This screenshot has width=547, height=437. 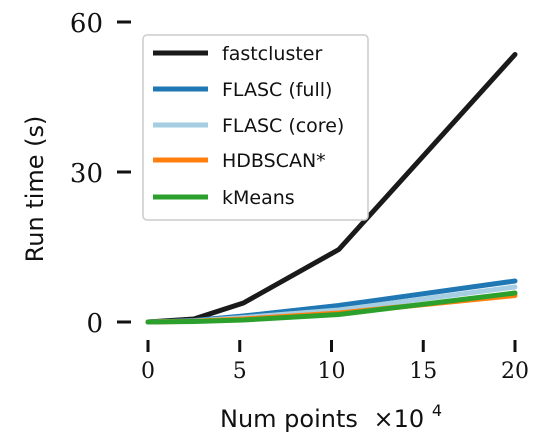 I want to click on x-axis-multiplier: ×10, so click(x=399, y=419).